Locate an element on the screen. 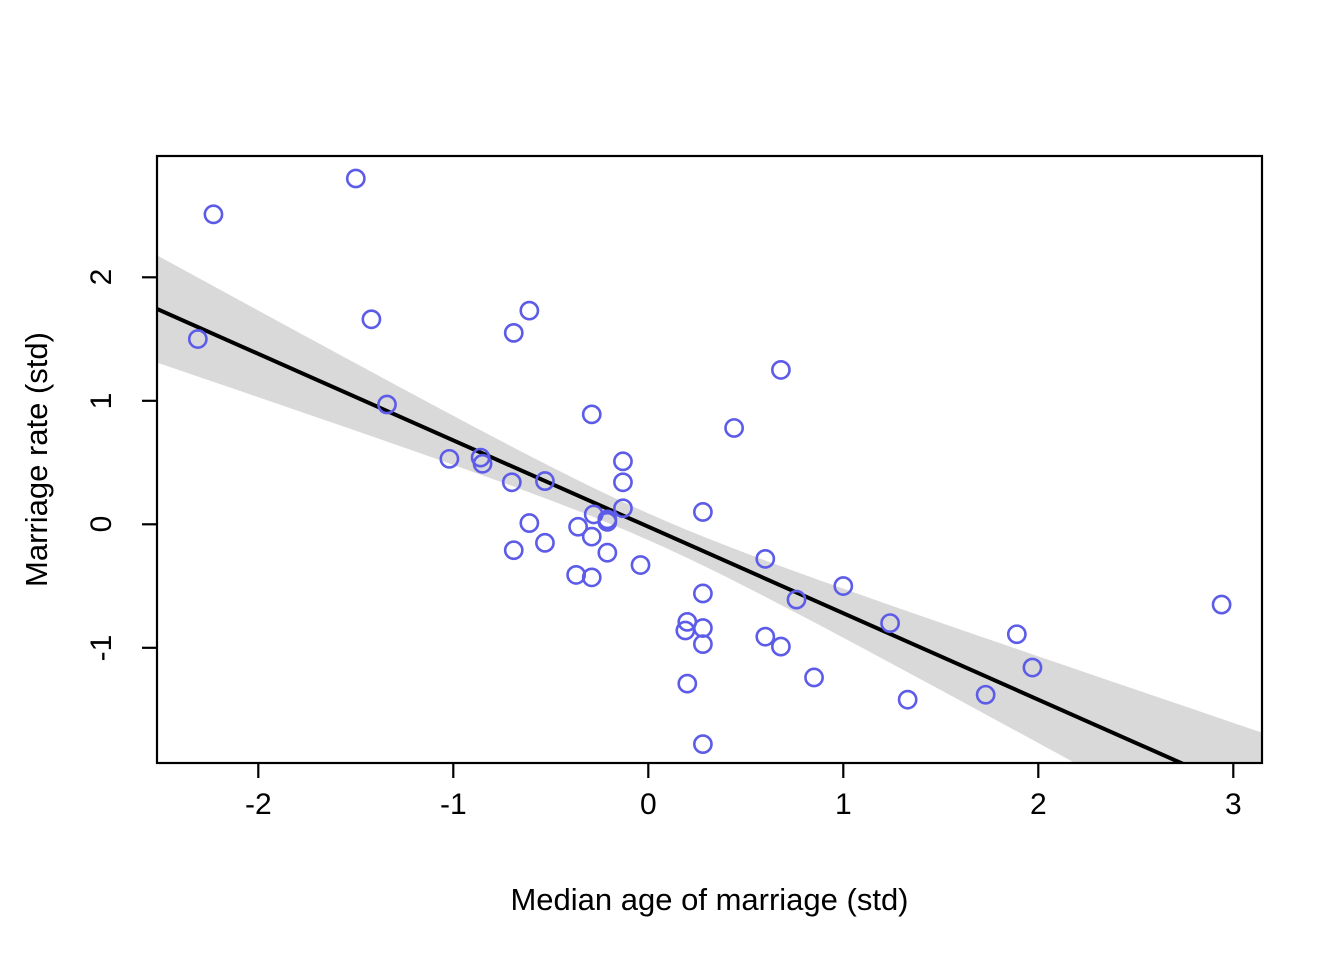 The height and width of the screenshot is (960, 1344). y-tick-label: -1 is located at coordinates (101, 648).